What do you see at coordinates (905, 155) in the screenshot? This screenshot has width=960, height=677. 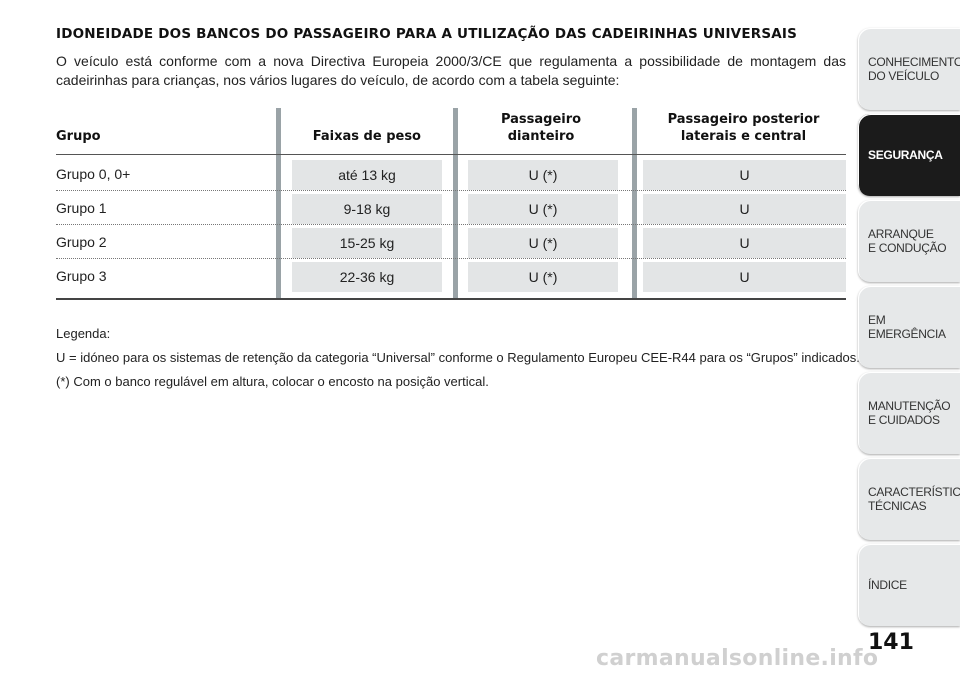 I see `tab-label: SEGURANÇA` at bounding box center [905, 155].